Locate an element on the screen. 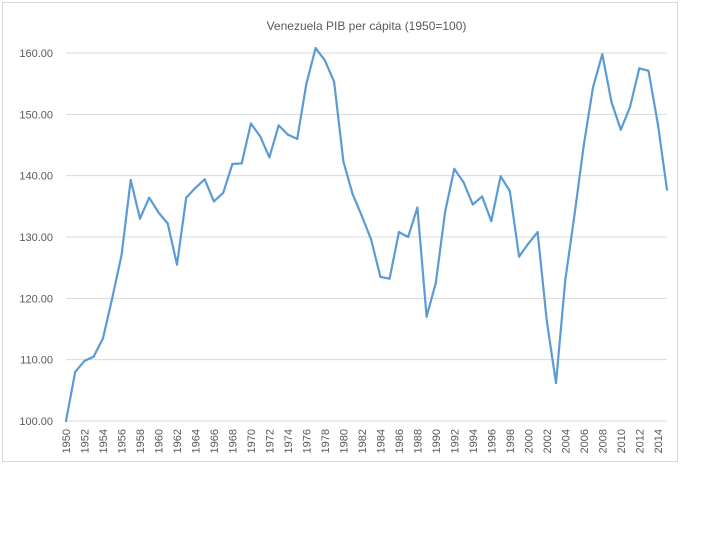 This screenshot has height=540, width=720. x-tick-label: 2006 is located at coordinates (585, 441).